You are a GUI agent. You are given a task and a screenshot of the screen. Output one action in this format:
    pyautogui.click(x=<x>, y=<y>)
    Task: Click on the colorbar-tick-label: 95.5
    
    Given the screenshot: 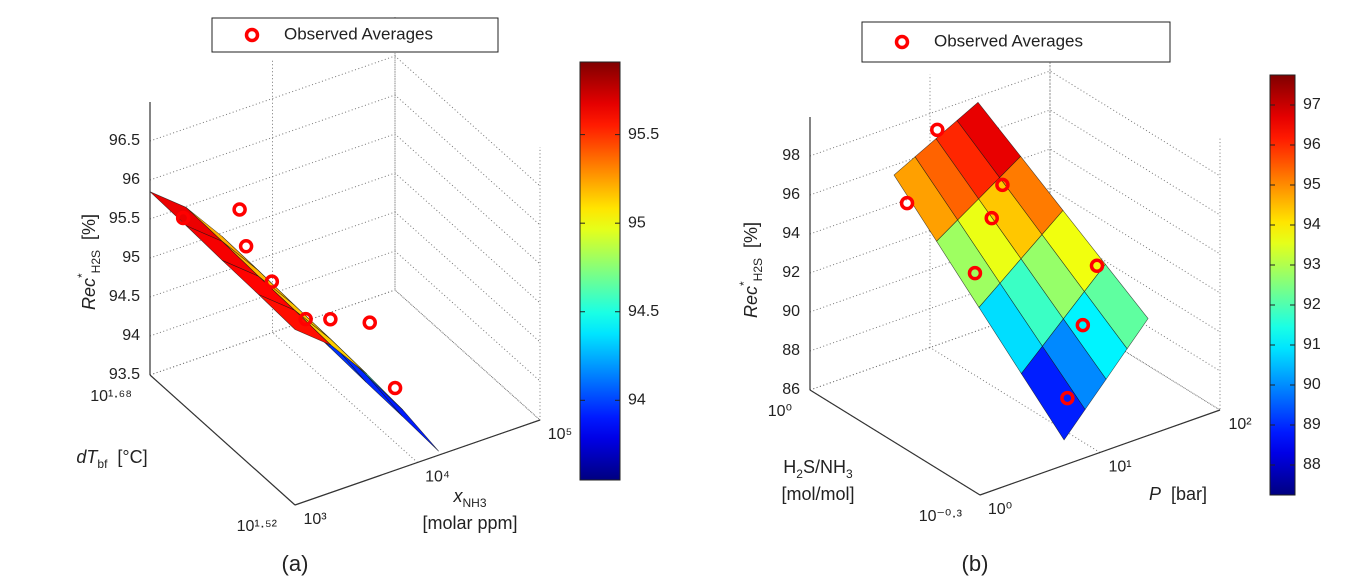 What is the action you would take?
    pyautogui.click(x=643, y=134)
    